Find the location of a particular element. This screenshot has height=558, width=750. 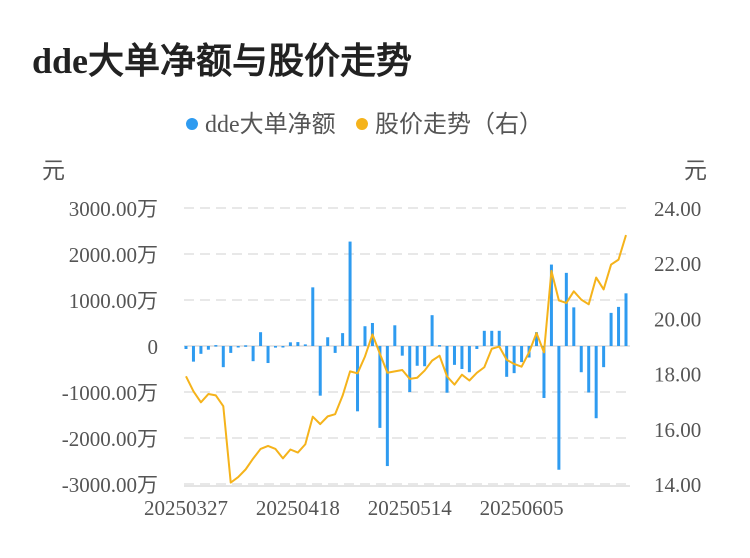

x-tick-label: 20250514 is located at coordinates (410, 508).